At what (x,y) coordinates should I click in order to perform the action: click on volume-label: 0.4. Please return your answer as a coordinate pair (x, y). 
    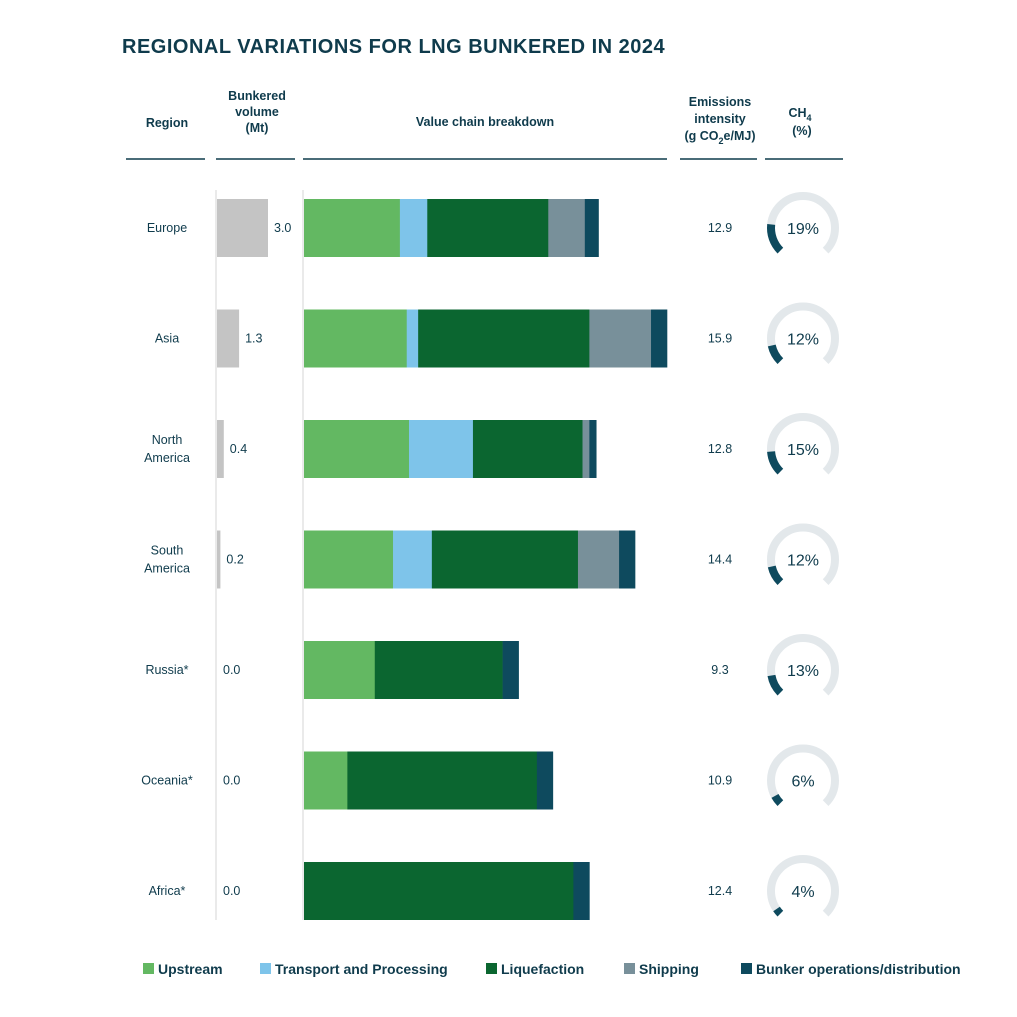
    Looking at the image, I should click on (238, 449).